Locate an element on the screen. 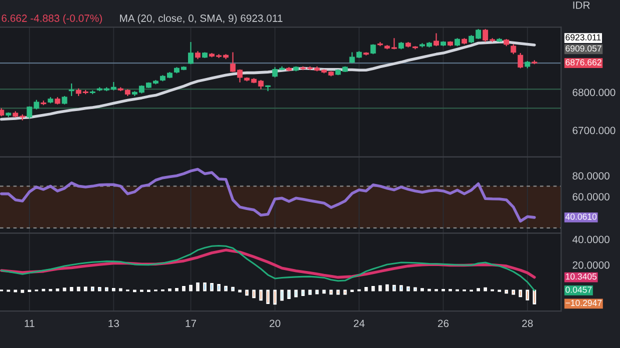 The image size is (620, 348). x-tick-label: 11 is located at coordinates (29, 323).